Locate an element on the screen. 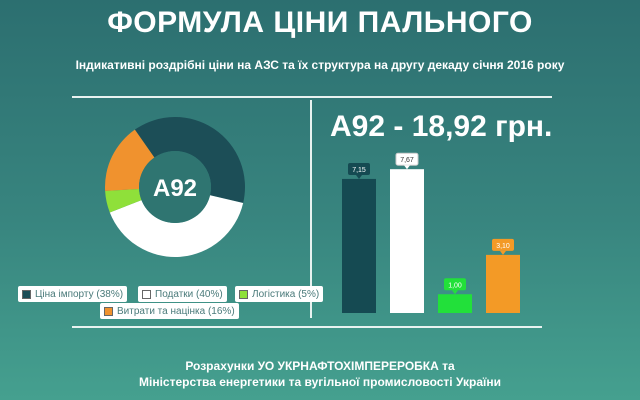 The image size is (640, 400). legend-swatch-taxes is located at coordinates (146, 294).